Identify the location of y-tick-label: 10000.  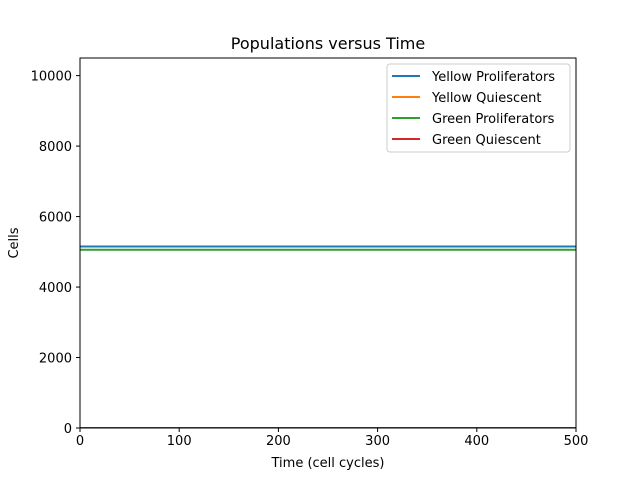
(51, 77).